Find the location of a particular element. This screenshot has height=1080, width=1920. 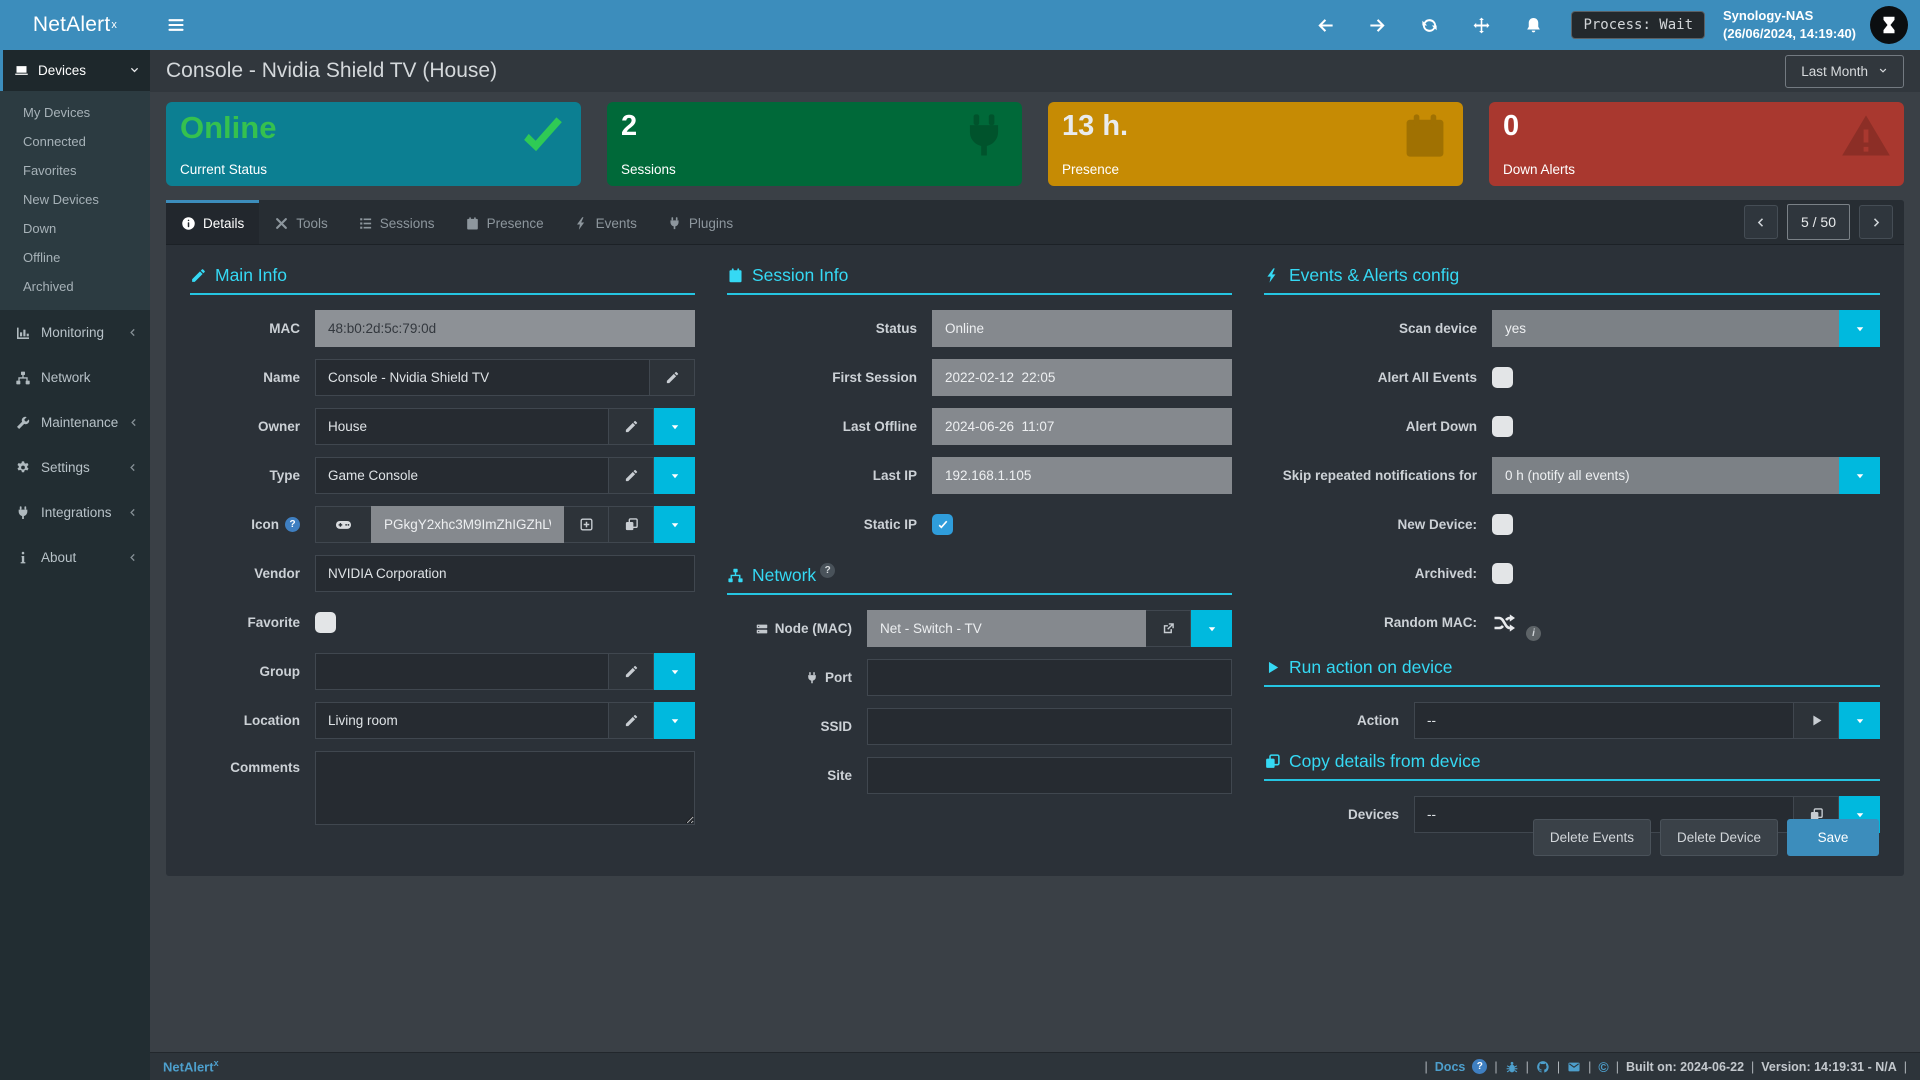

shuffle-icon is located at coordinates (1504, 623).